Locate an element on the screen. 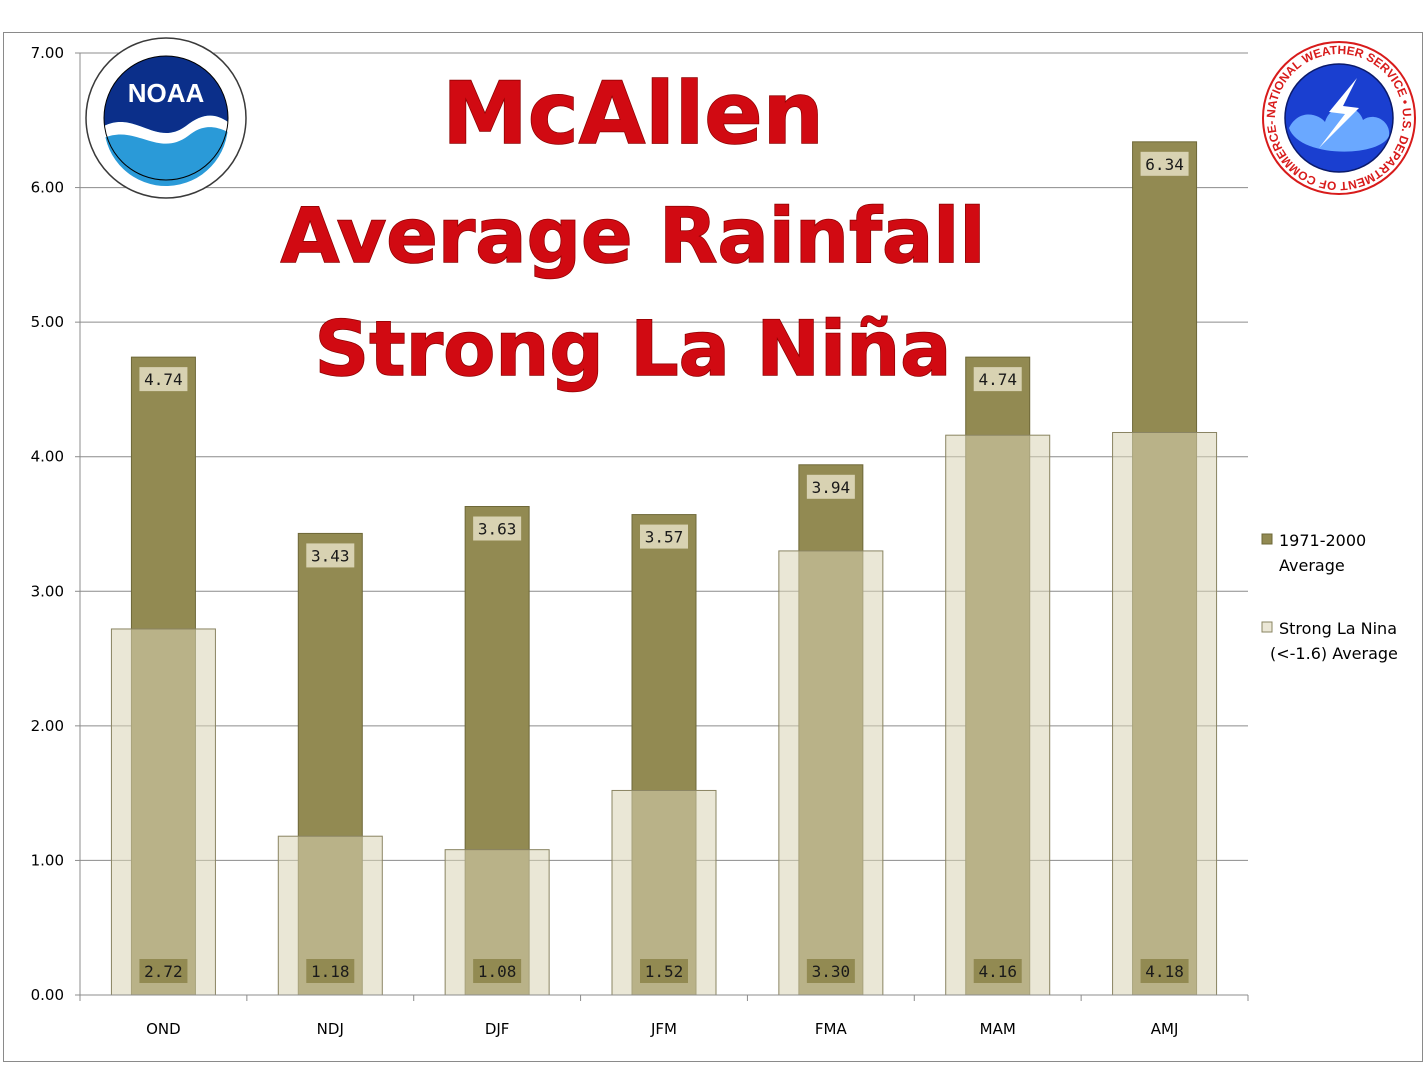  data-label-1971-2000: 3.94 is located at coordinates (831, 487).